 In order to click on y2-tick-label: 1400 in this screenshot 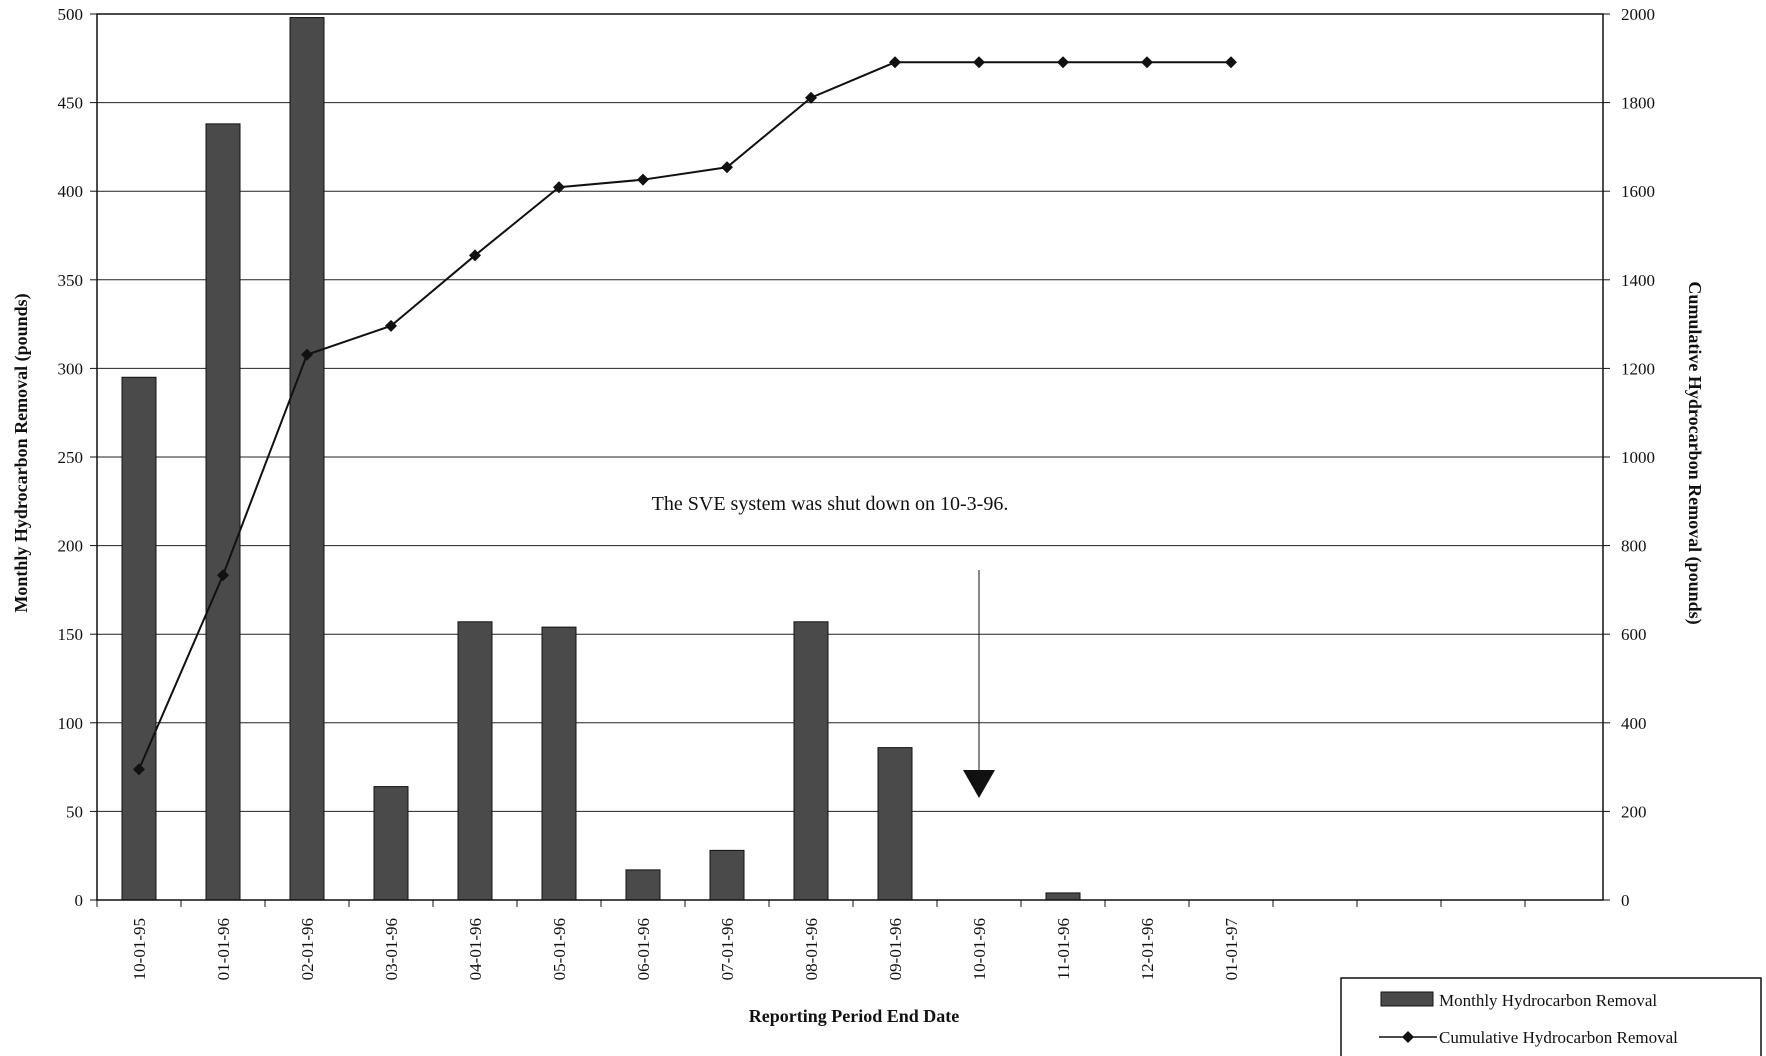, I will do `click(1638, 280)`.